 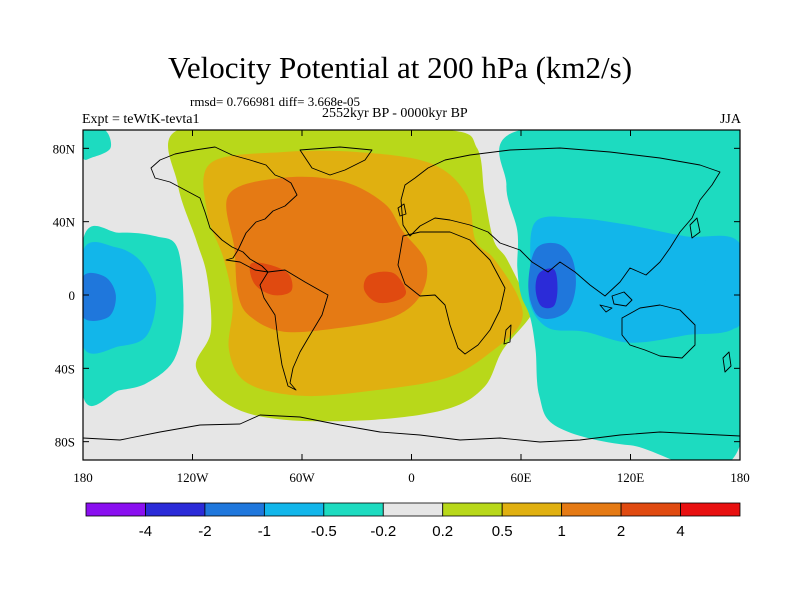 I want to click on x-tick-label-3: 0, so click(x=411, y=477).